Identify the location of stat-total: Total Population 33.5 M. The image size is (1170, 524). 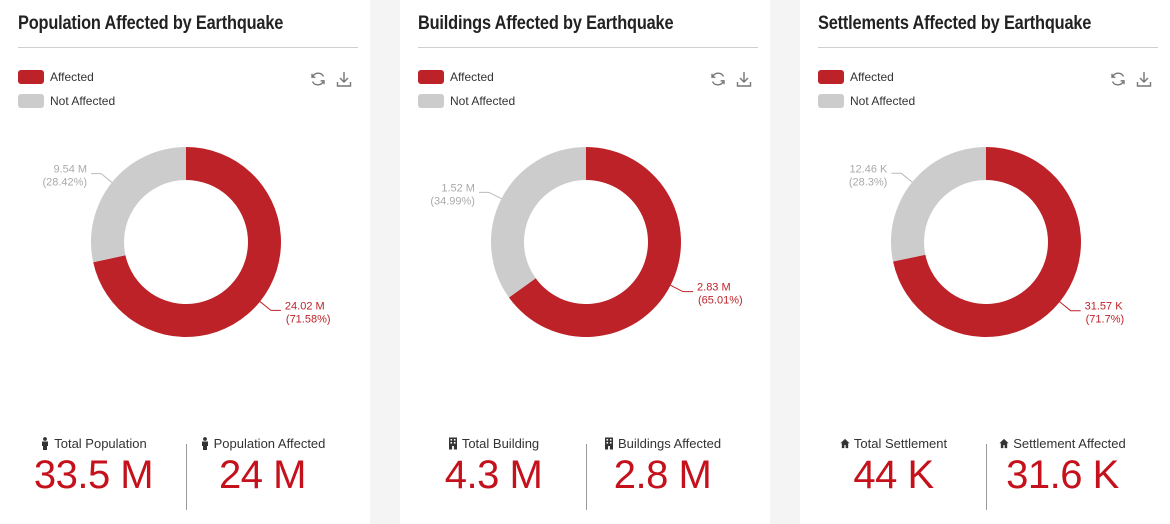
(93, 467).